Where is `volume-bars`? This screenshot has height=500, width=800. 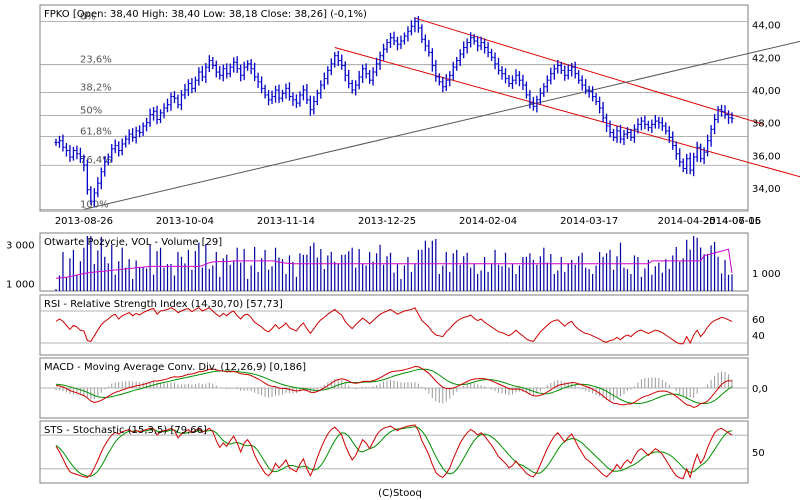
volume-bars is located at coordinates (394, 263).